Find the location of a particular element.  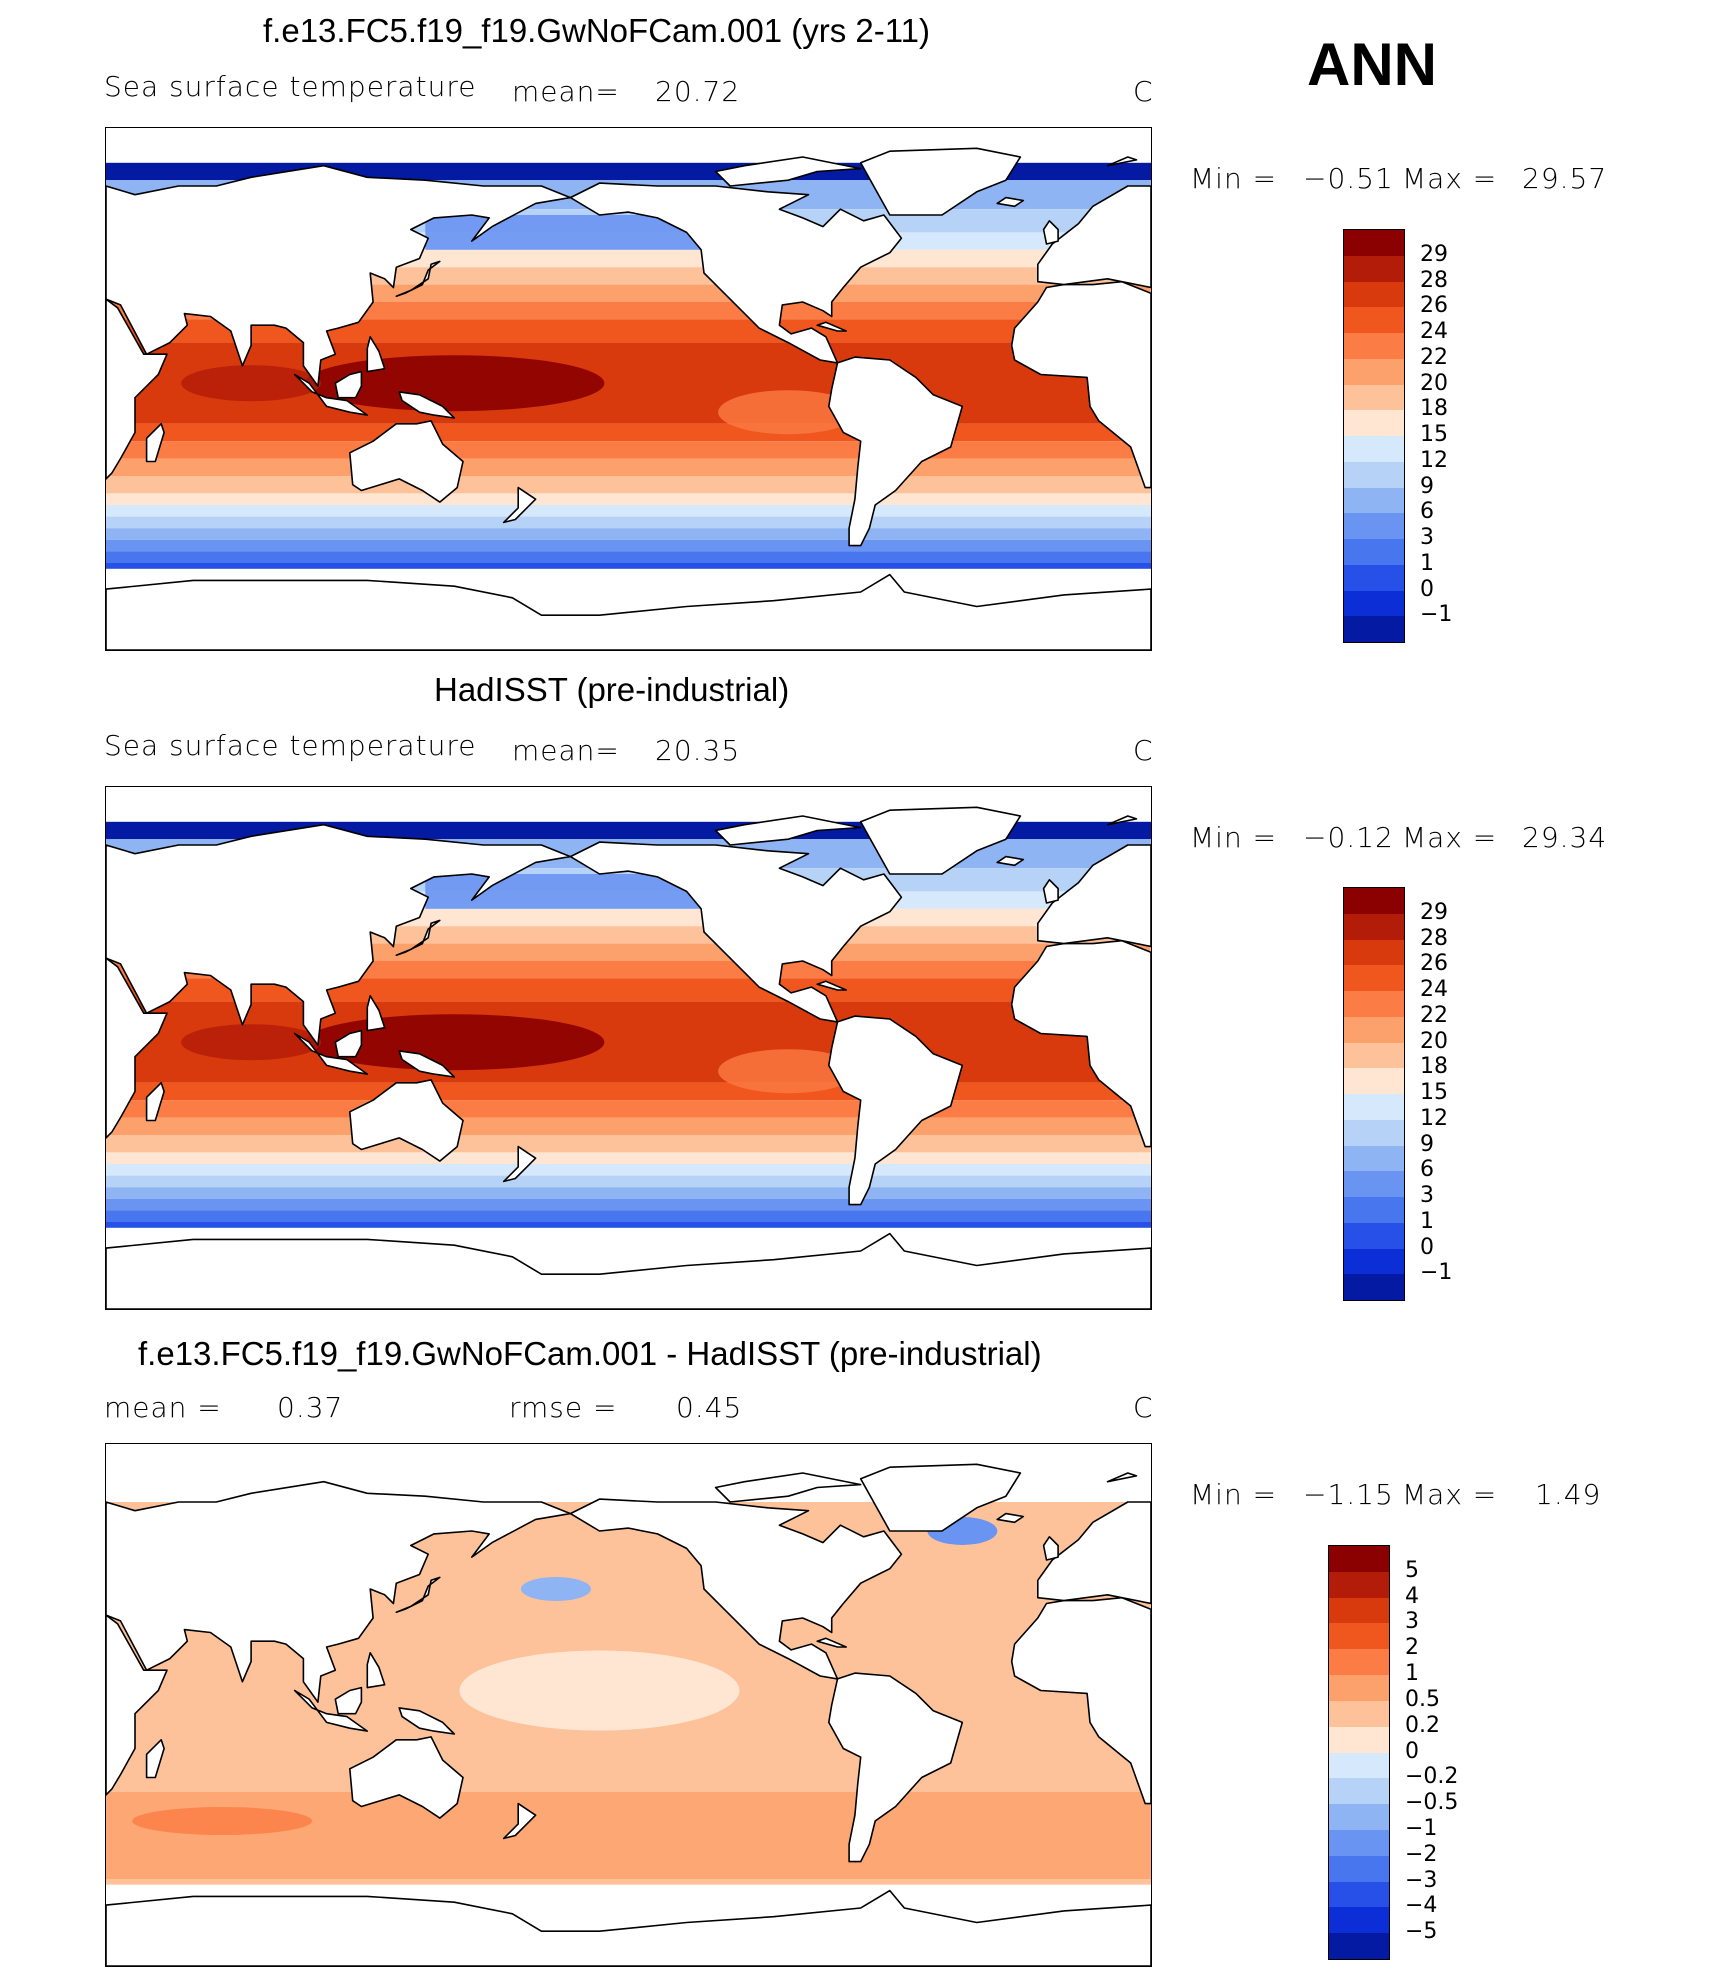

landmass-eurasia is located at coordinates (339, 934).